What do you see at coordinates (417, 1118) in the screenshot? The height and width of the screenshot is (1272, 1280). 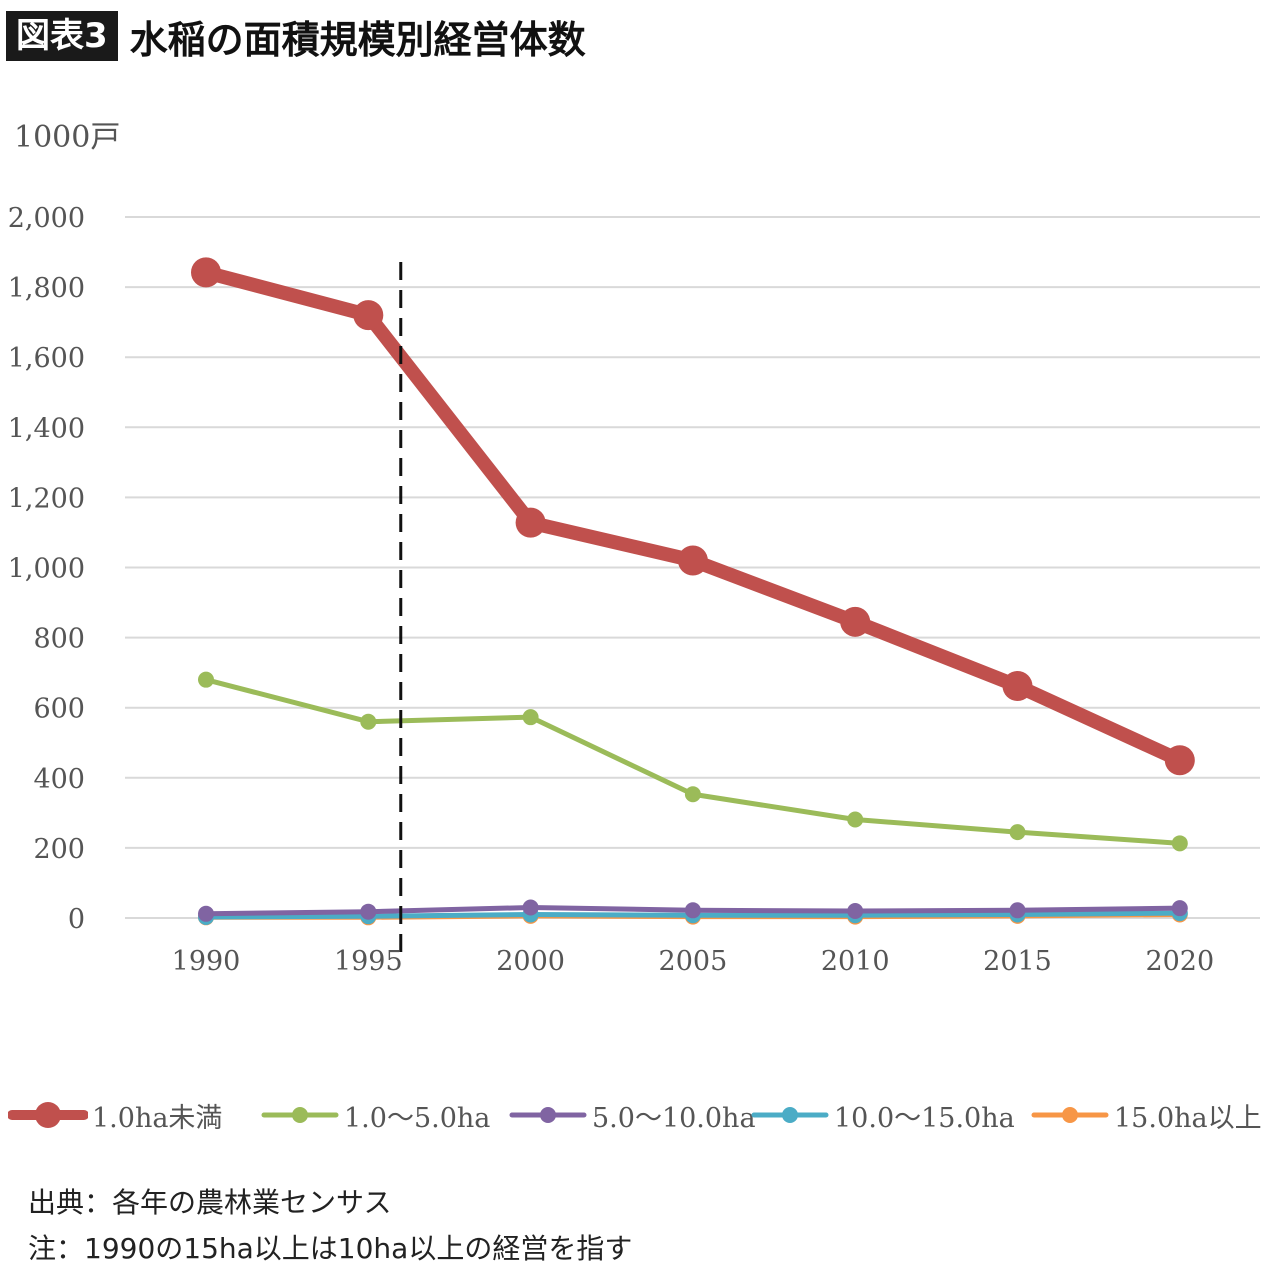 I see `legend-label: 1.0～5.0ha` at bounding box center [417, 1118].